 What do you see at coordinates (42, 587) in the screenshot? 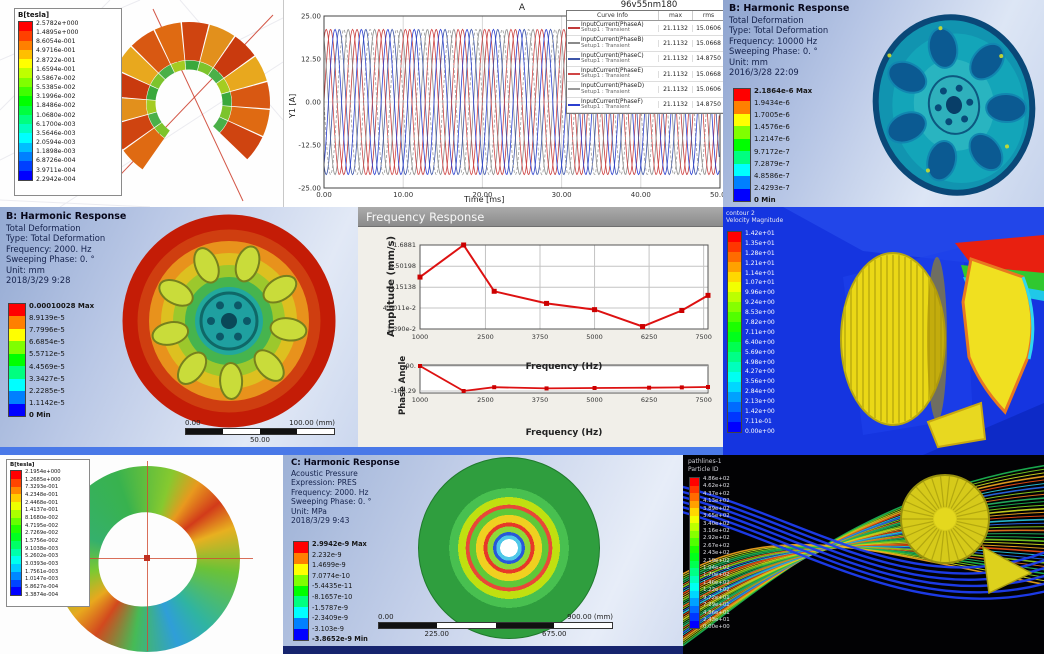
I see `legend-value: 5.8627e-004` at bounding box center [42, 587].